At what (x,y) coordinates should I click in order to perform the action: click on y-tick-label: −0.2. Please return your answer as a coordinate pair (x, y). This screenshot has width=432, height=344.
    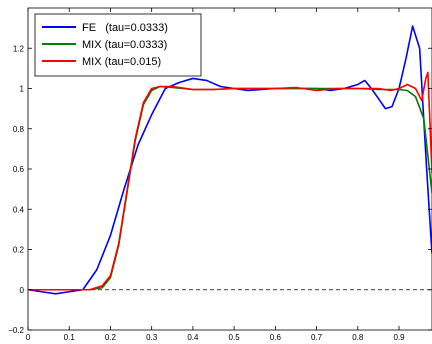
    Looking at the image, I should click on (16, 330).